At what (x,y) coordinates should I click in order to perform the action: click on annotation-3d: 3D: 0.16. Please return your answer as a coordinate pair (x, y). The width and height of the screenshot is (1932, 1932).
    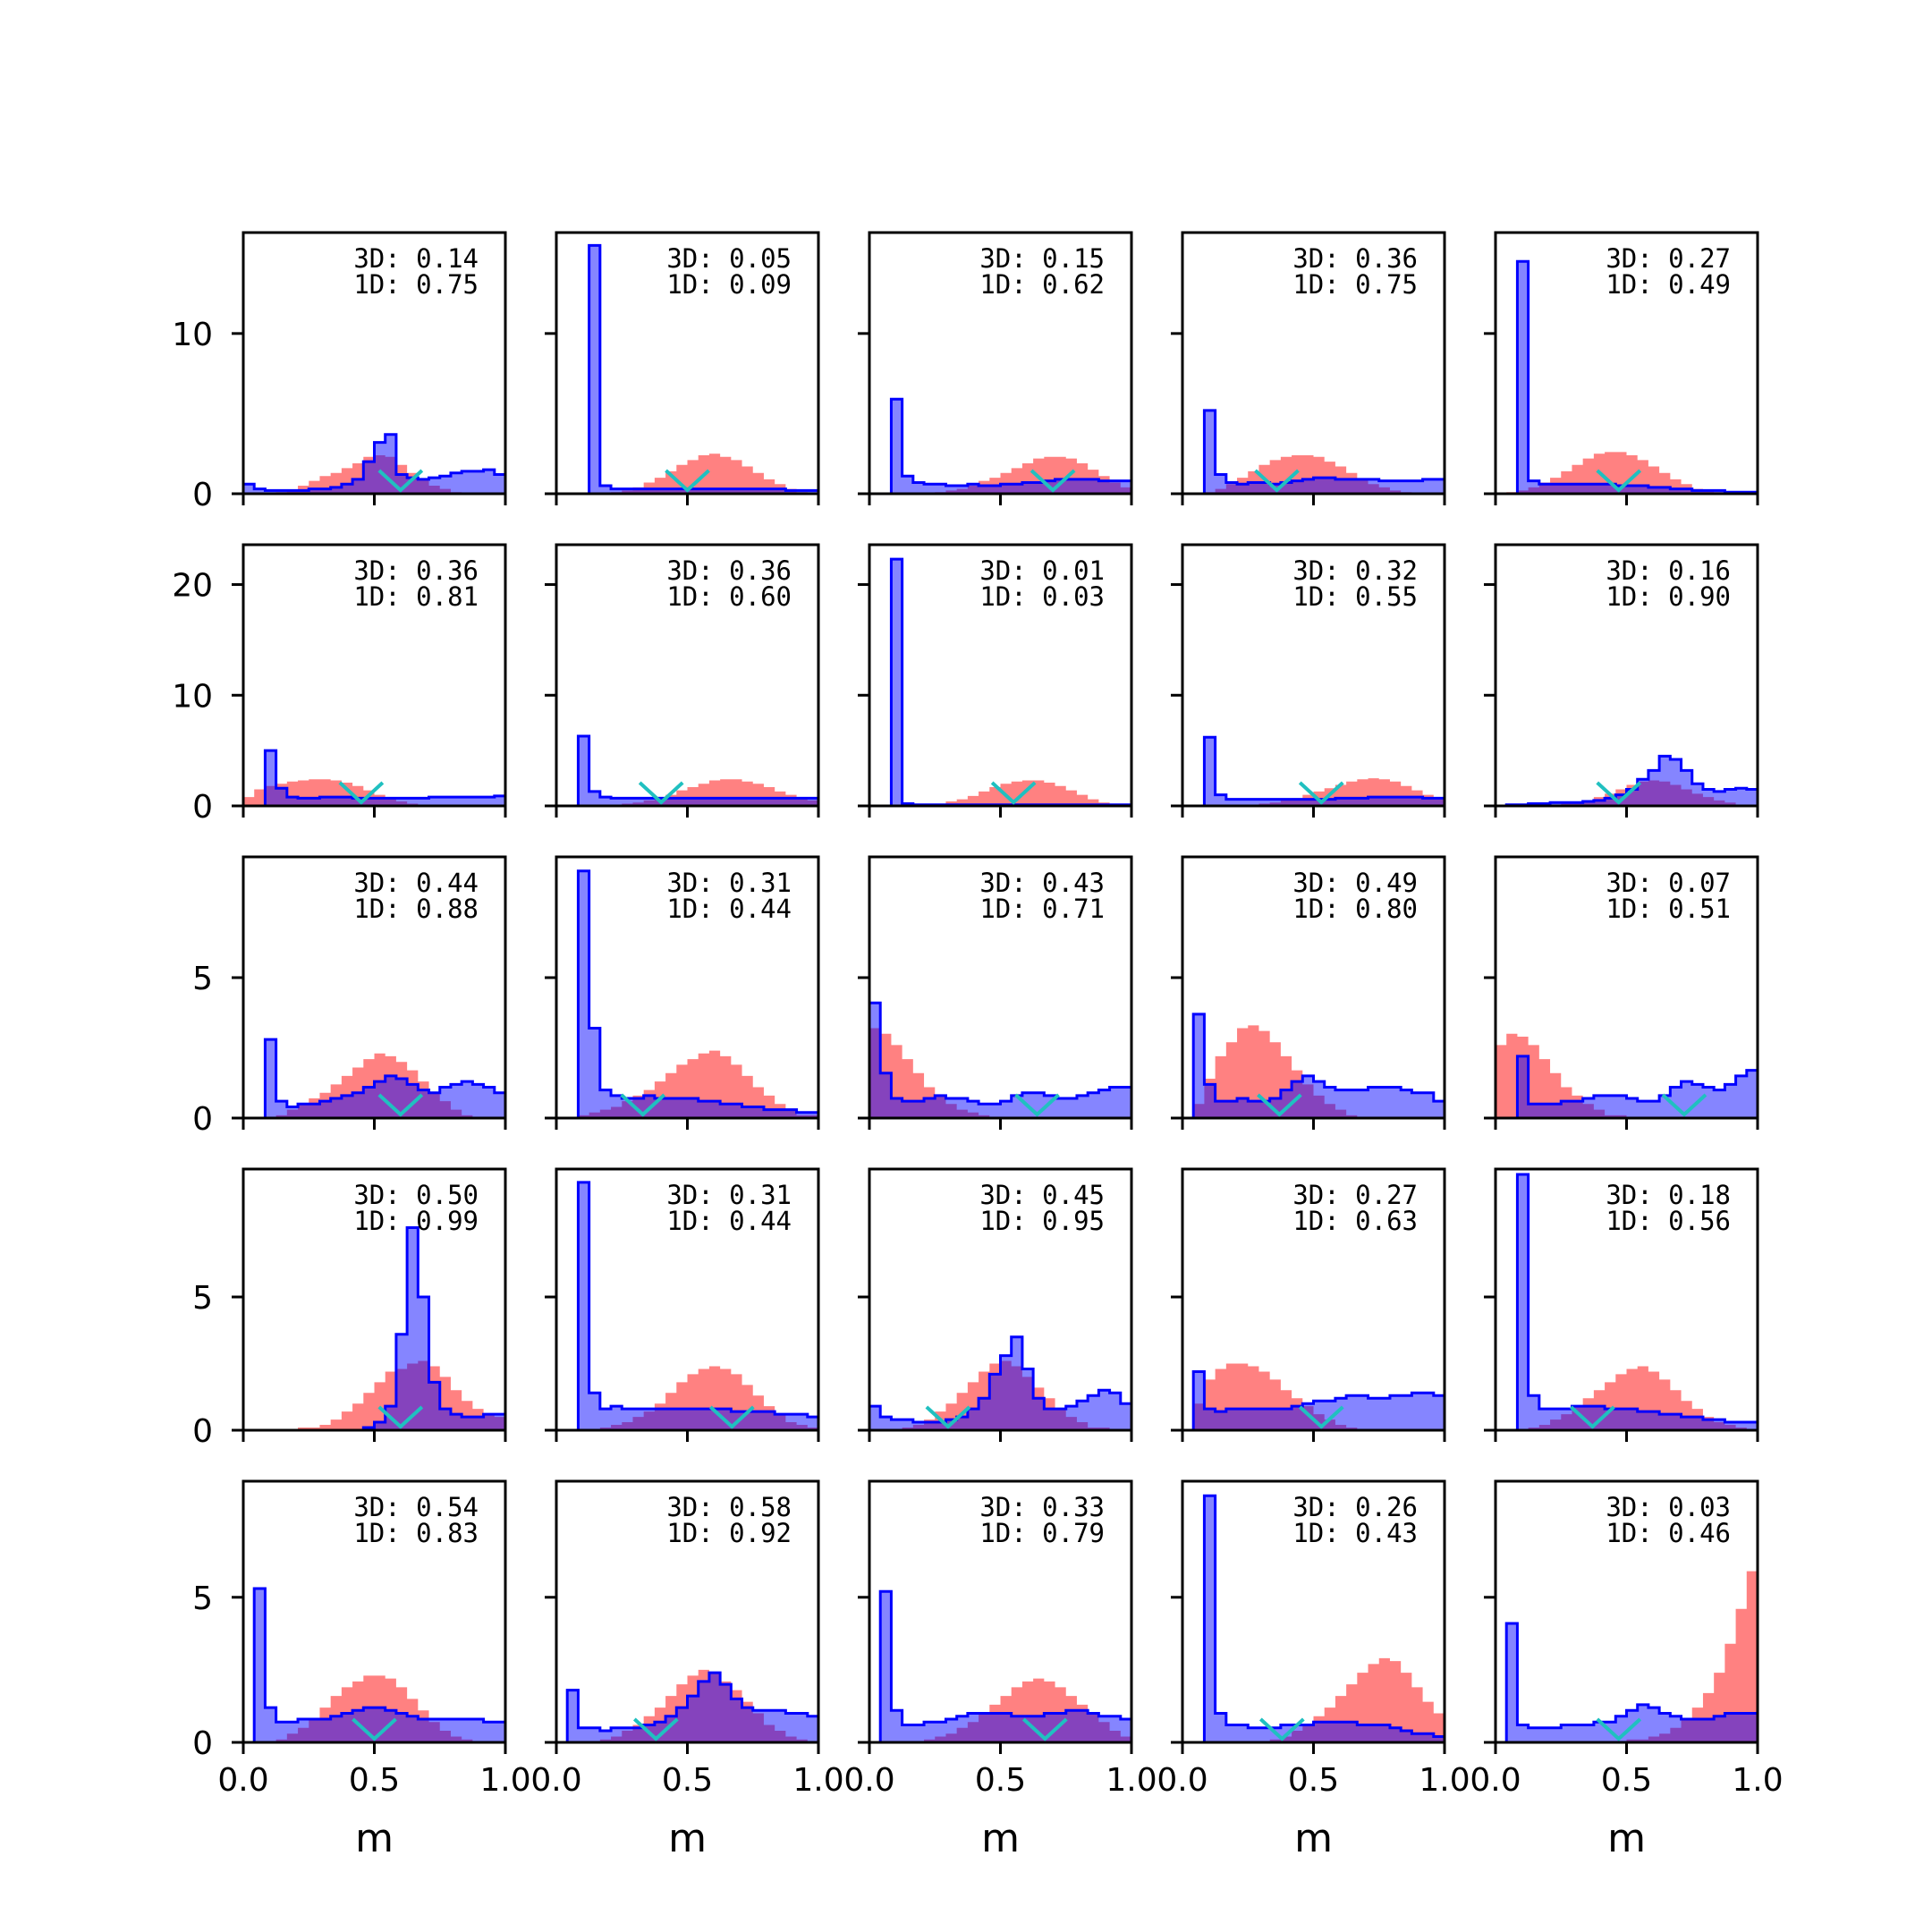
    Looking at the image, I should click on (1668, 570).